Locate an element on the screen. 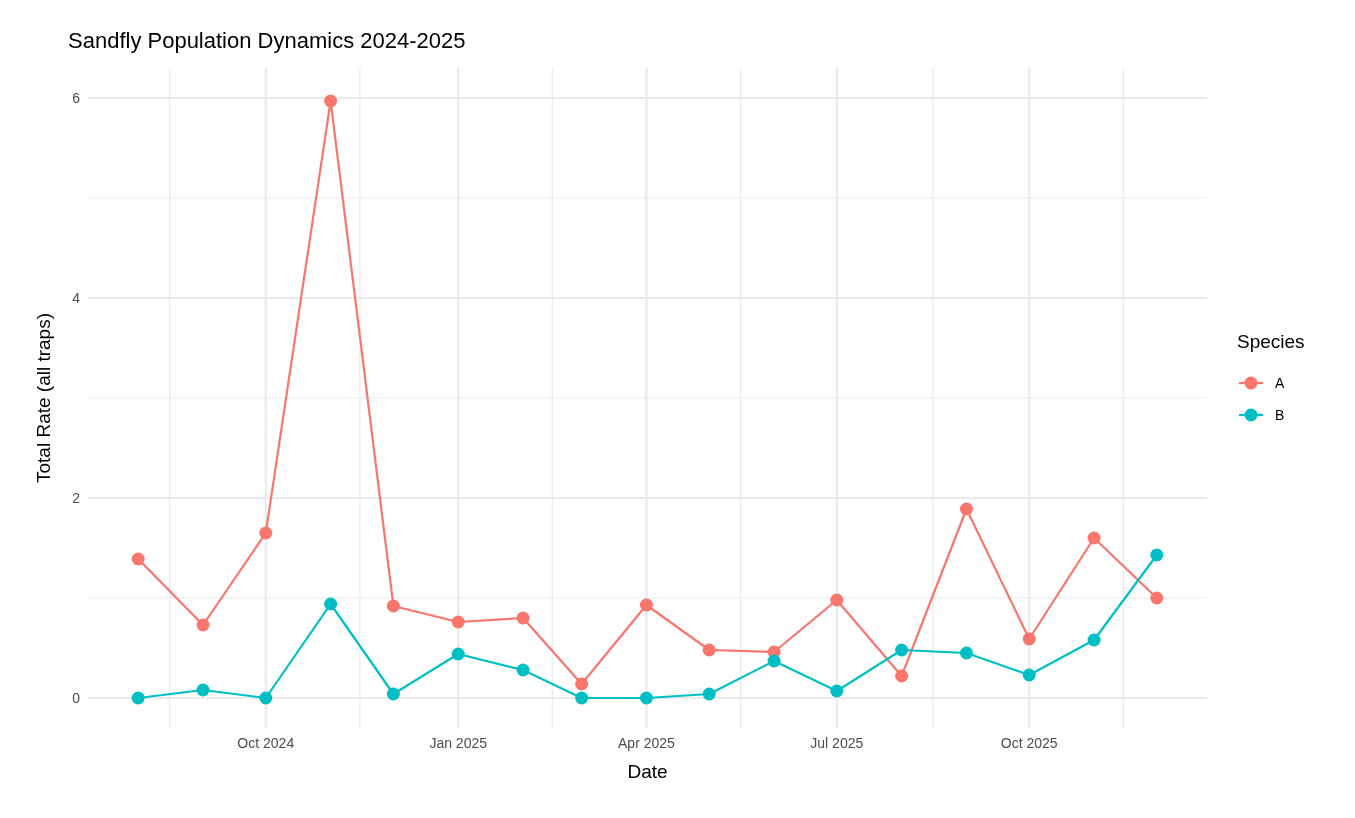  y-tick-label: 4 is located at coordinates (76, 297).